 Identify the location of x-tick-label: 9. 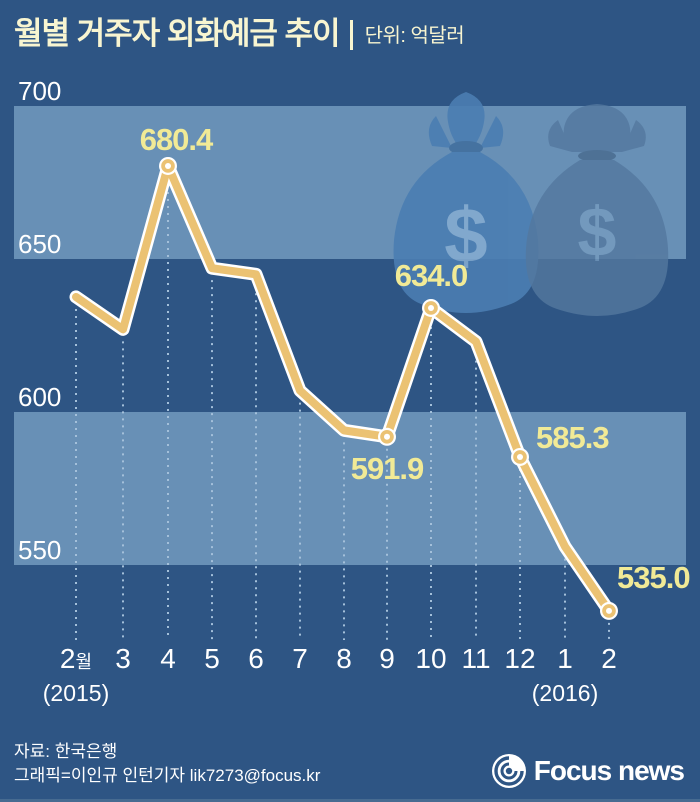
(387, 658).